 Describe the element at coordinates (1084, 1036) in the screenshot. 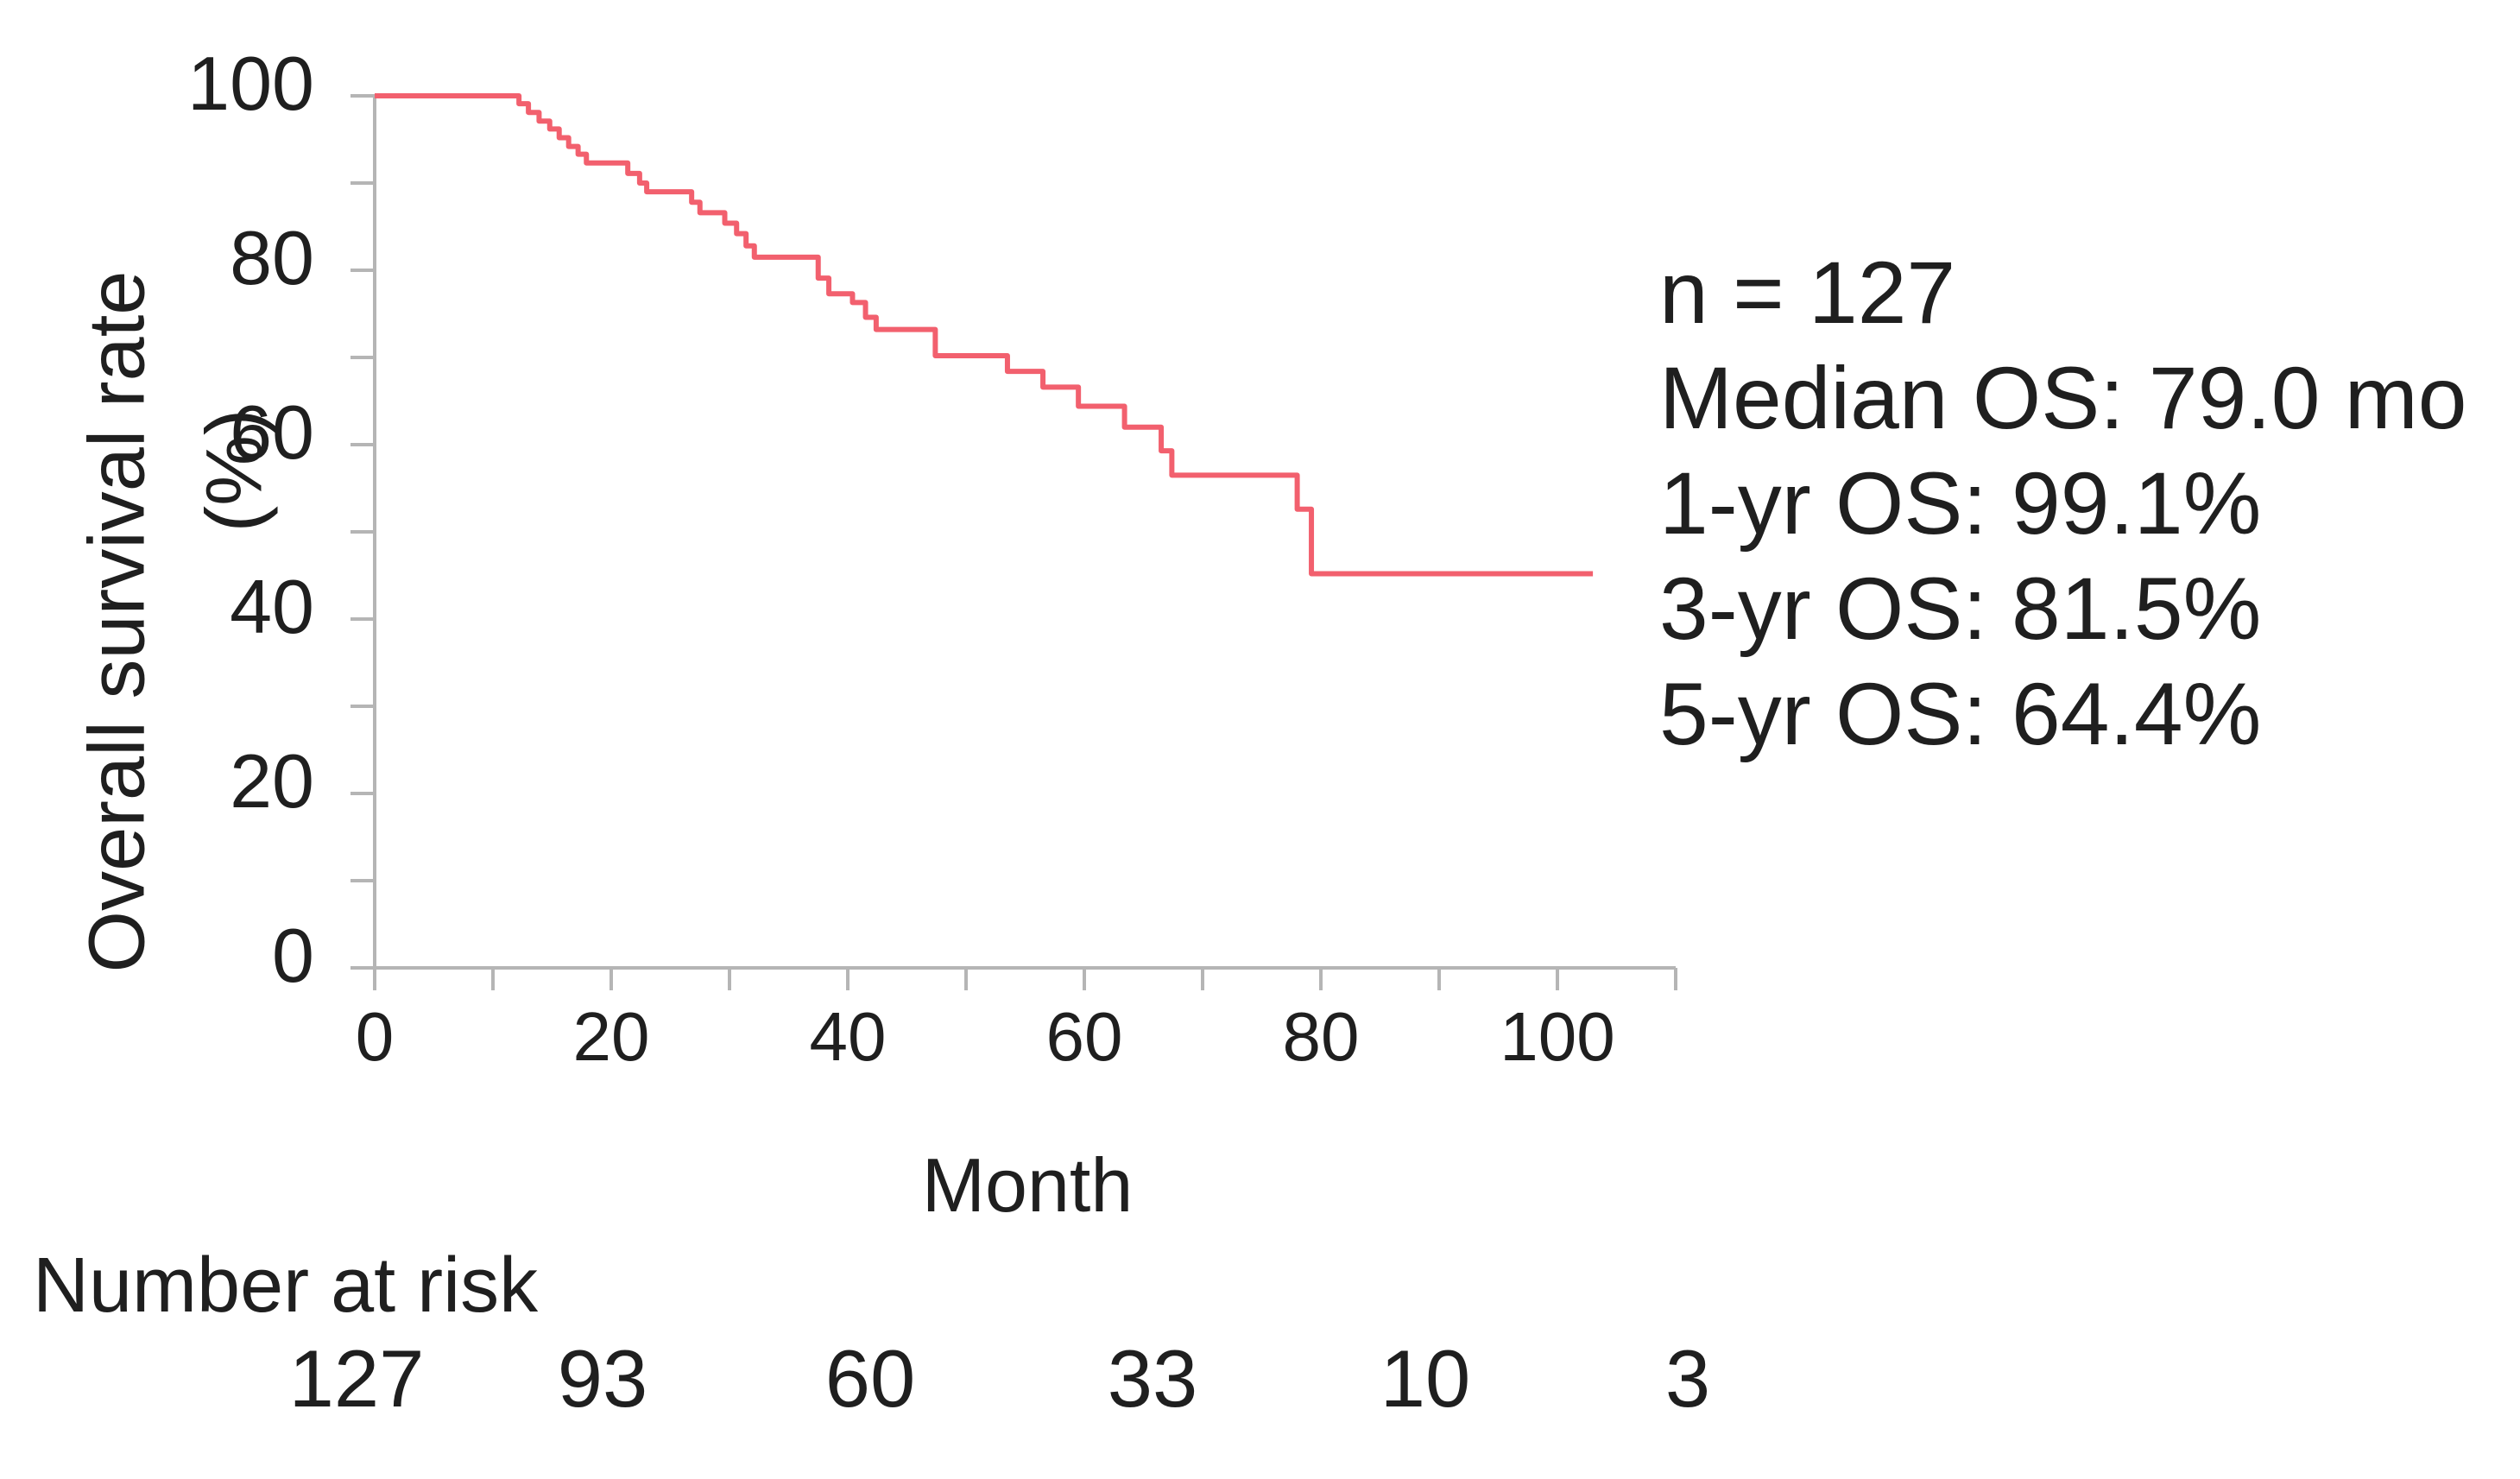

I see `x-tick-label: 60` at that location.